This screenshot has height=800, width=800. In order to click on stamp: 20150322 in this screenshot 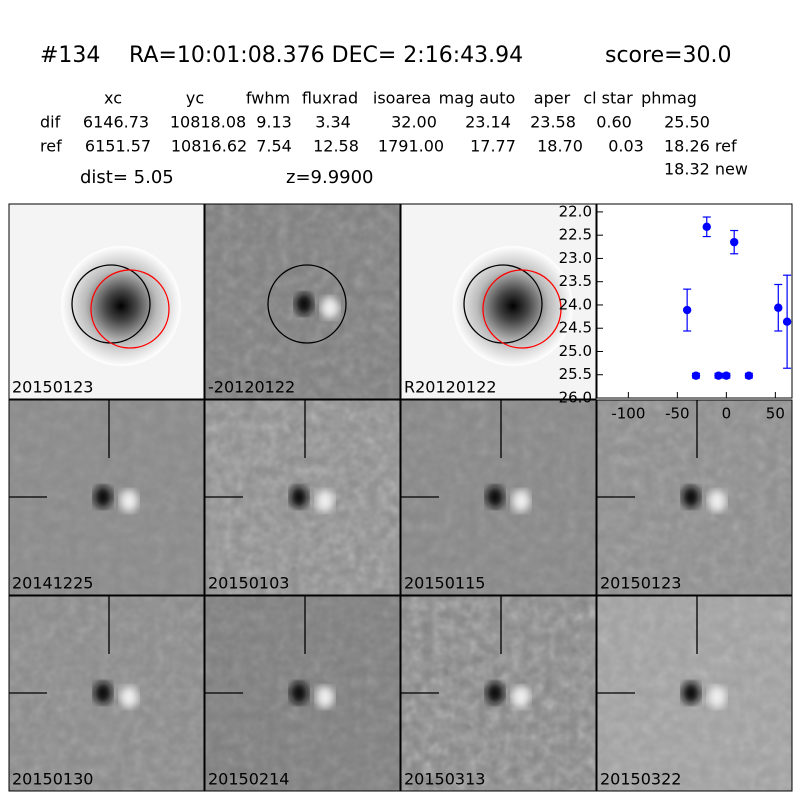, I will do `click(694, 693)`.